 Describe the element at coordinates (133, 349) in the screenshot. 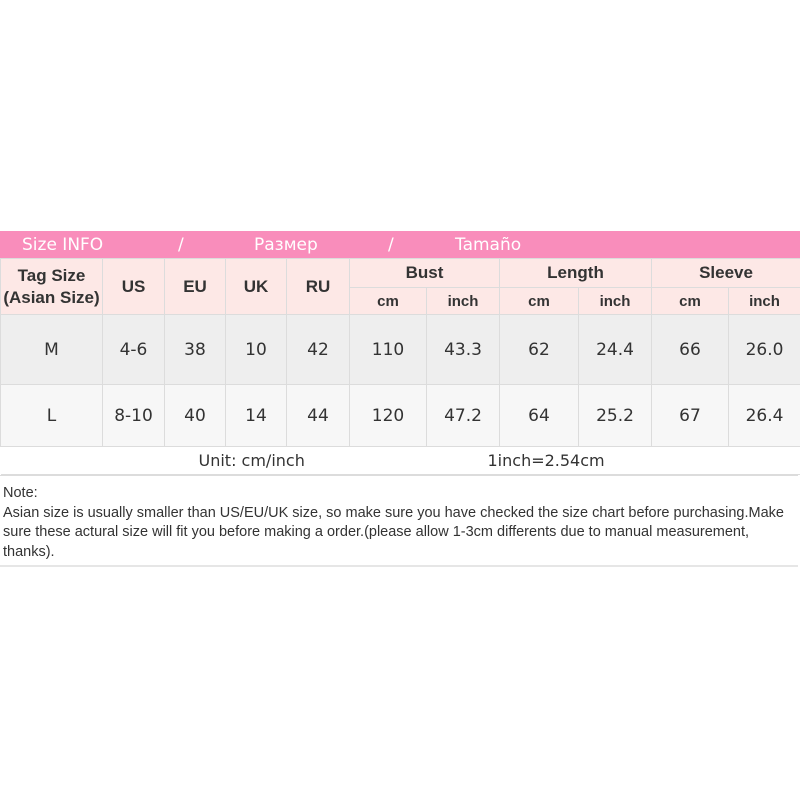

I see `cell-us: 4-6` at that location.